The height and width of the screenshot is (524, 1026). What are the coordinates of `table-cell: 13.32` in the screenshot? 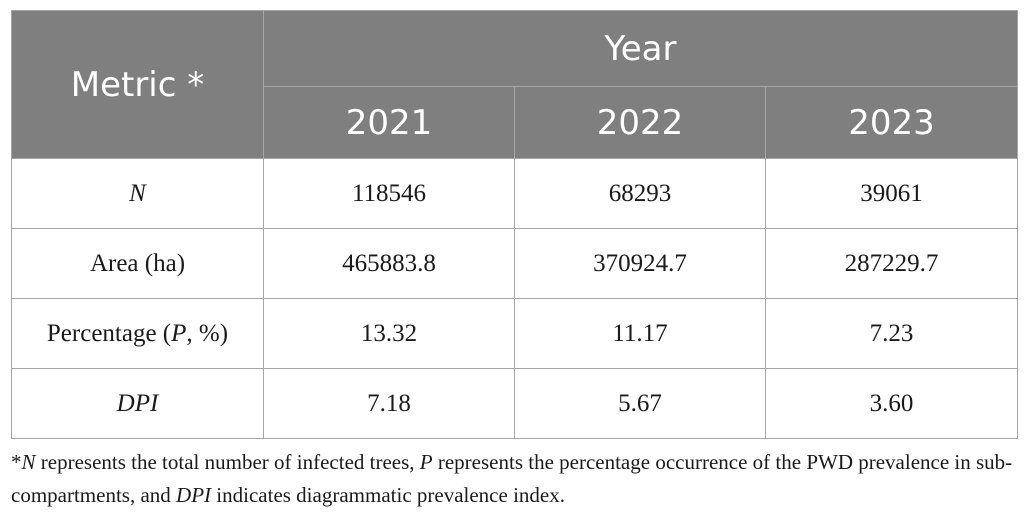 It's located at (389, 333).